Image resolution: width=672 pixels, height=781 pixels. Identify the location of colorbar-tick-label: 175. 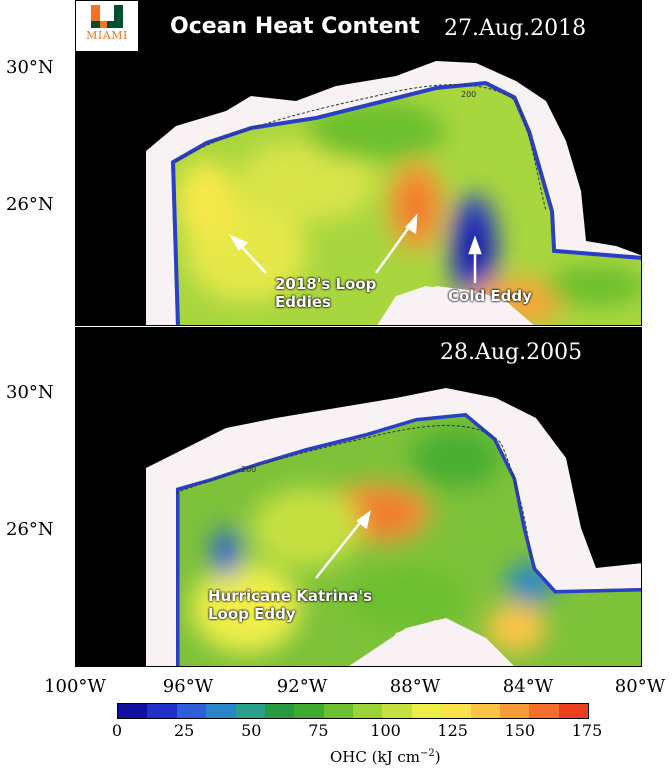
(587, 730).